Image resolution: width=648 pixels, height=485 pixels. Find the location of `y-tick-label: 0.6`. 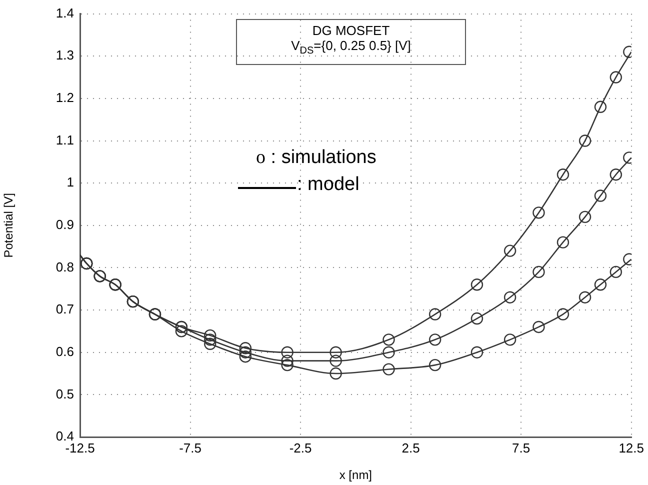

y-tick-label: 0.6 is located at coordinates (65, 351).